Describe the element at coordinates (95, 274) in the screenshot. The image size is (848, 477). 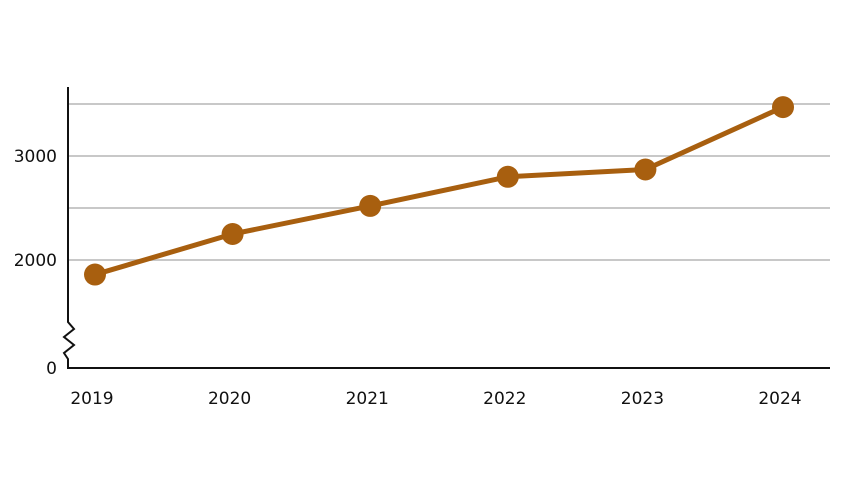
I see `data-point-2019` at that location.